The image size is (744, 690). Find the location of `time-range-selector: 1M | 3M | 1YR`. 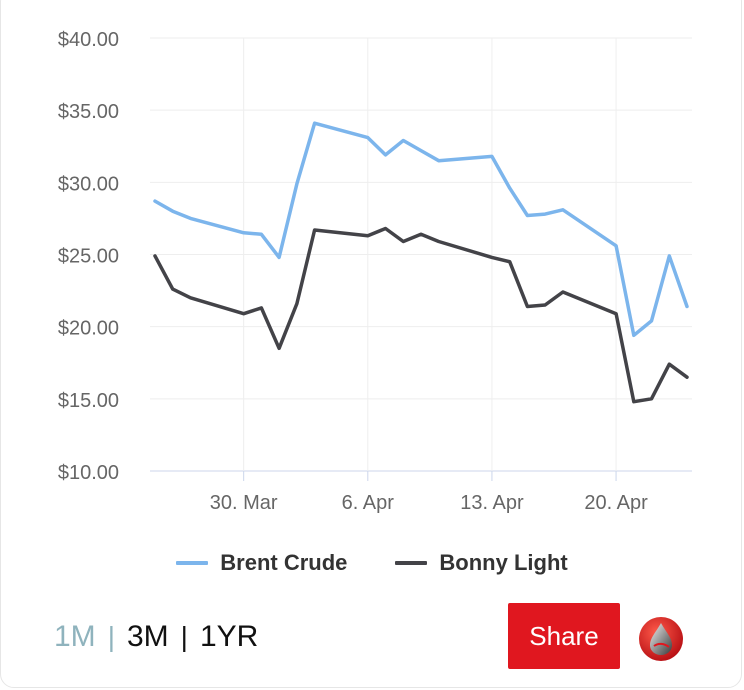

time-range-selector: 1M | 3M | 1YR is located at coordinates (156, 637).